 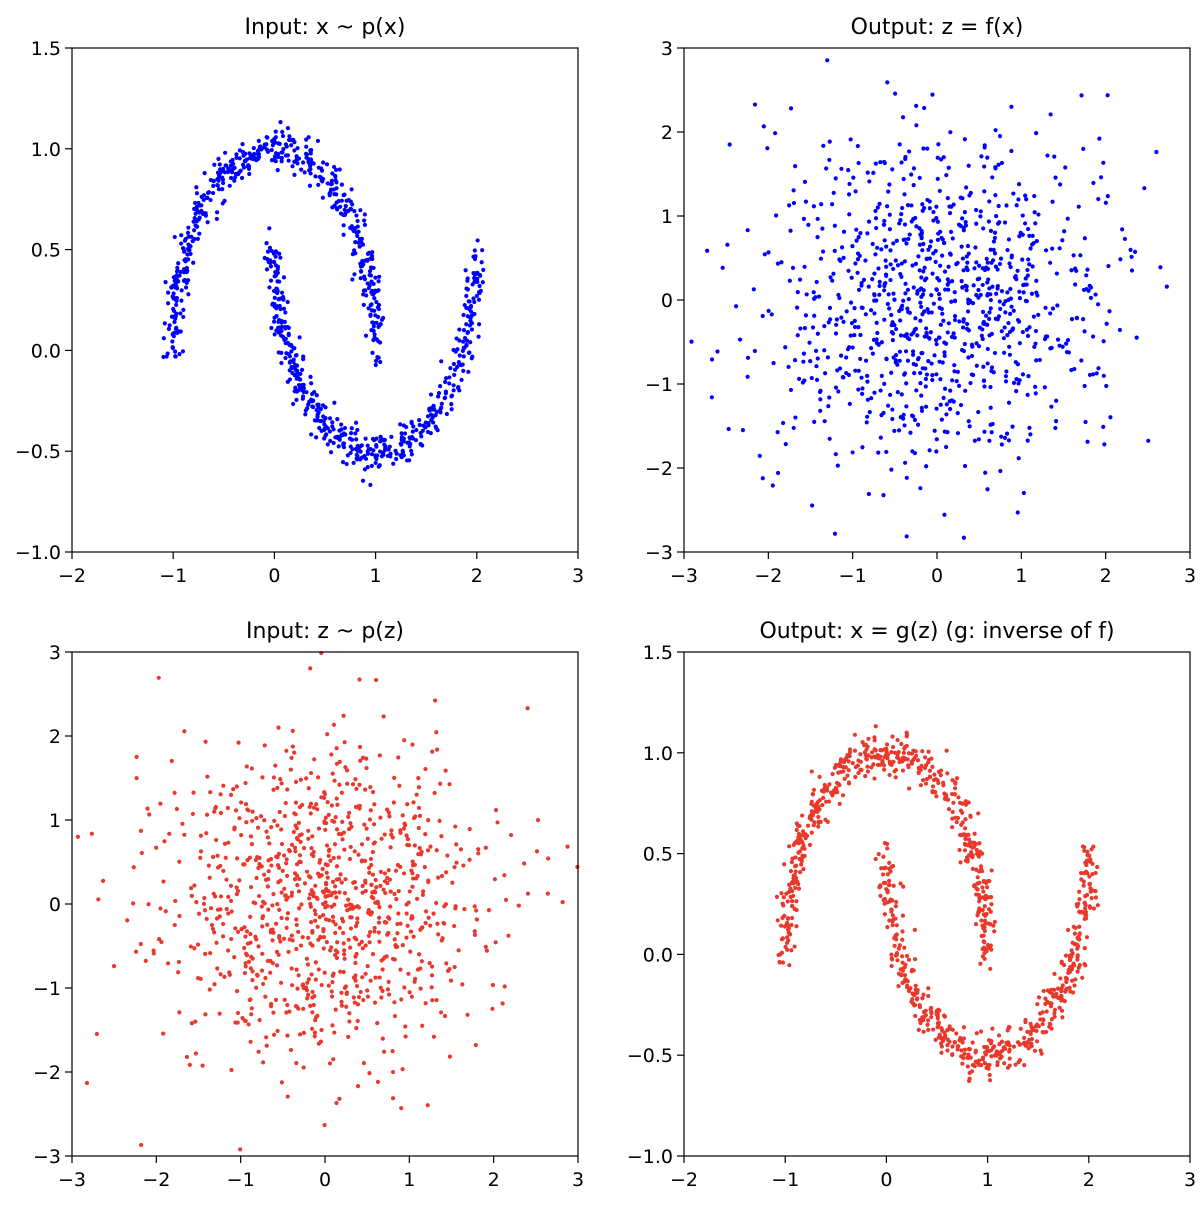 I want to click on x-tick-label: 2, so click(x=494, y=1180).